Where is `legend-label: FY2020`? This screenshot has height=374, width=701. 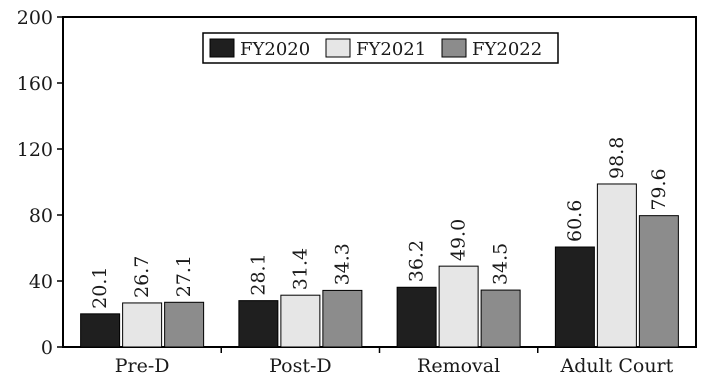
legend-label: FY2020 is located at coordinates (275, 49).